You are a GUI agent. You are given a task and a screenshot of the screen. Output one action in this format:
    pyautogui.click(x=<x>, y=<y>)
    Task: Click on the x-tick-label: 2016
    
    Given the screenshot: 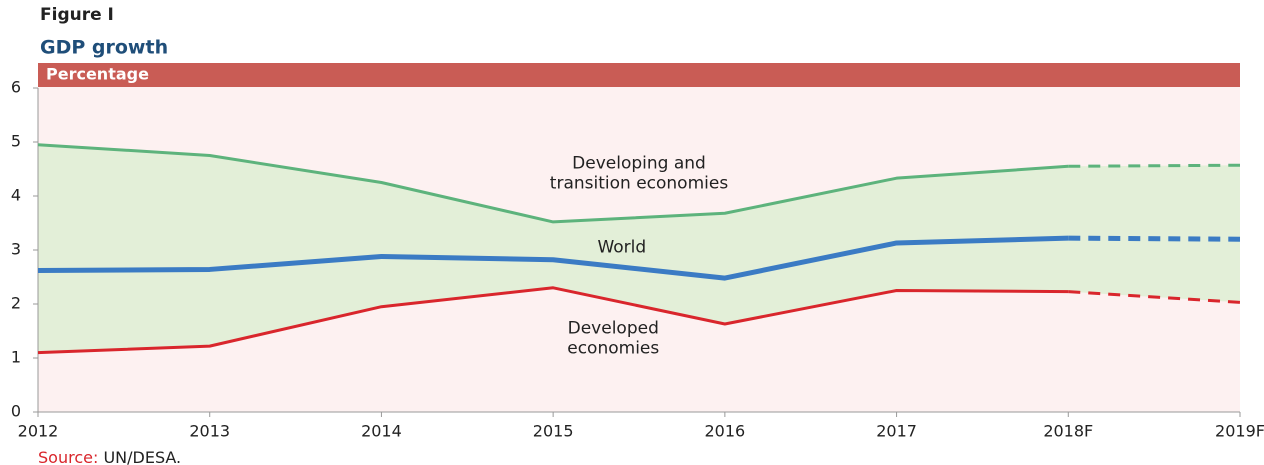 What is the action you would take?
    pyautogui.click(x=724, y=431)
    